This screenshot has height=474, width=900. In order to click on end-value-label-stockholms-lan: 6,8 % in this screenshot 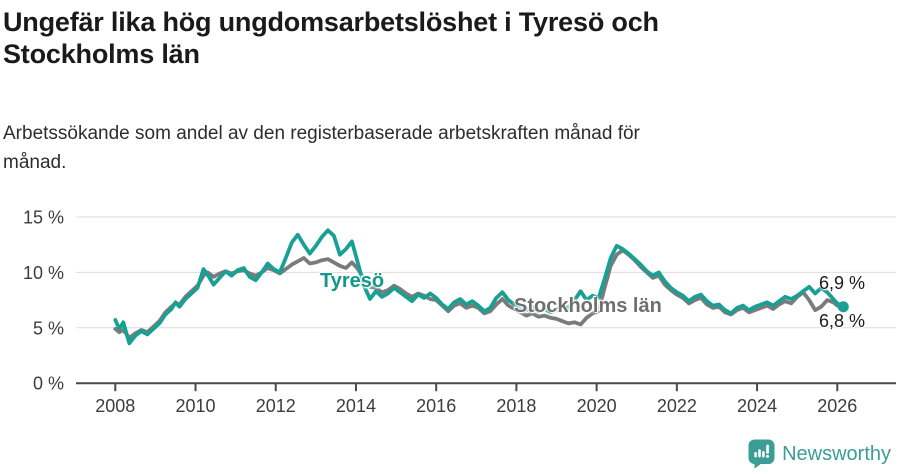, I will do `click(842, 321)`.